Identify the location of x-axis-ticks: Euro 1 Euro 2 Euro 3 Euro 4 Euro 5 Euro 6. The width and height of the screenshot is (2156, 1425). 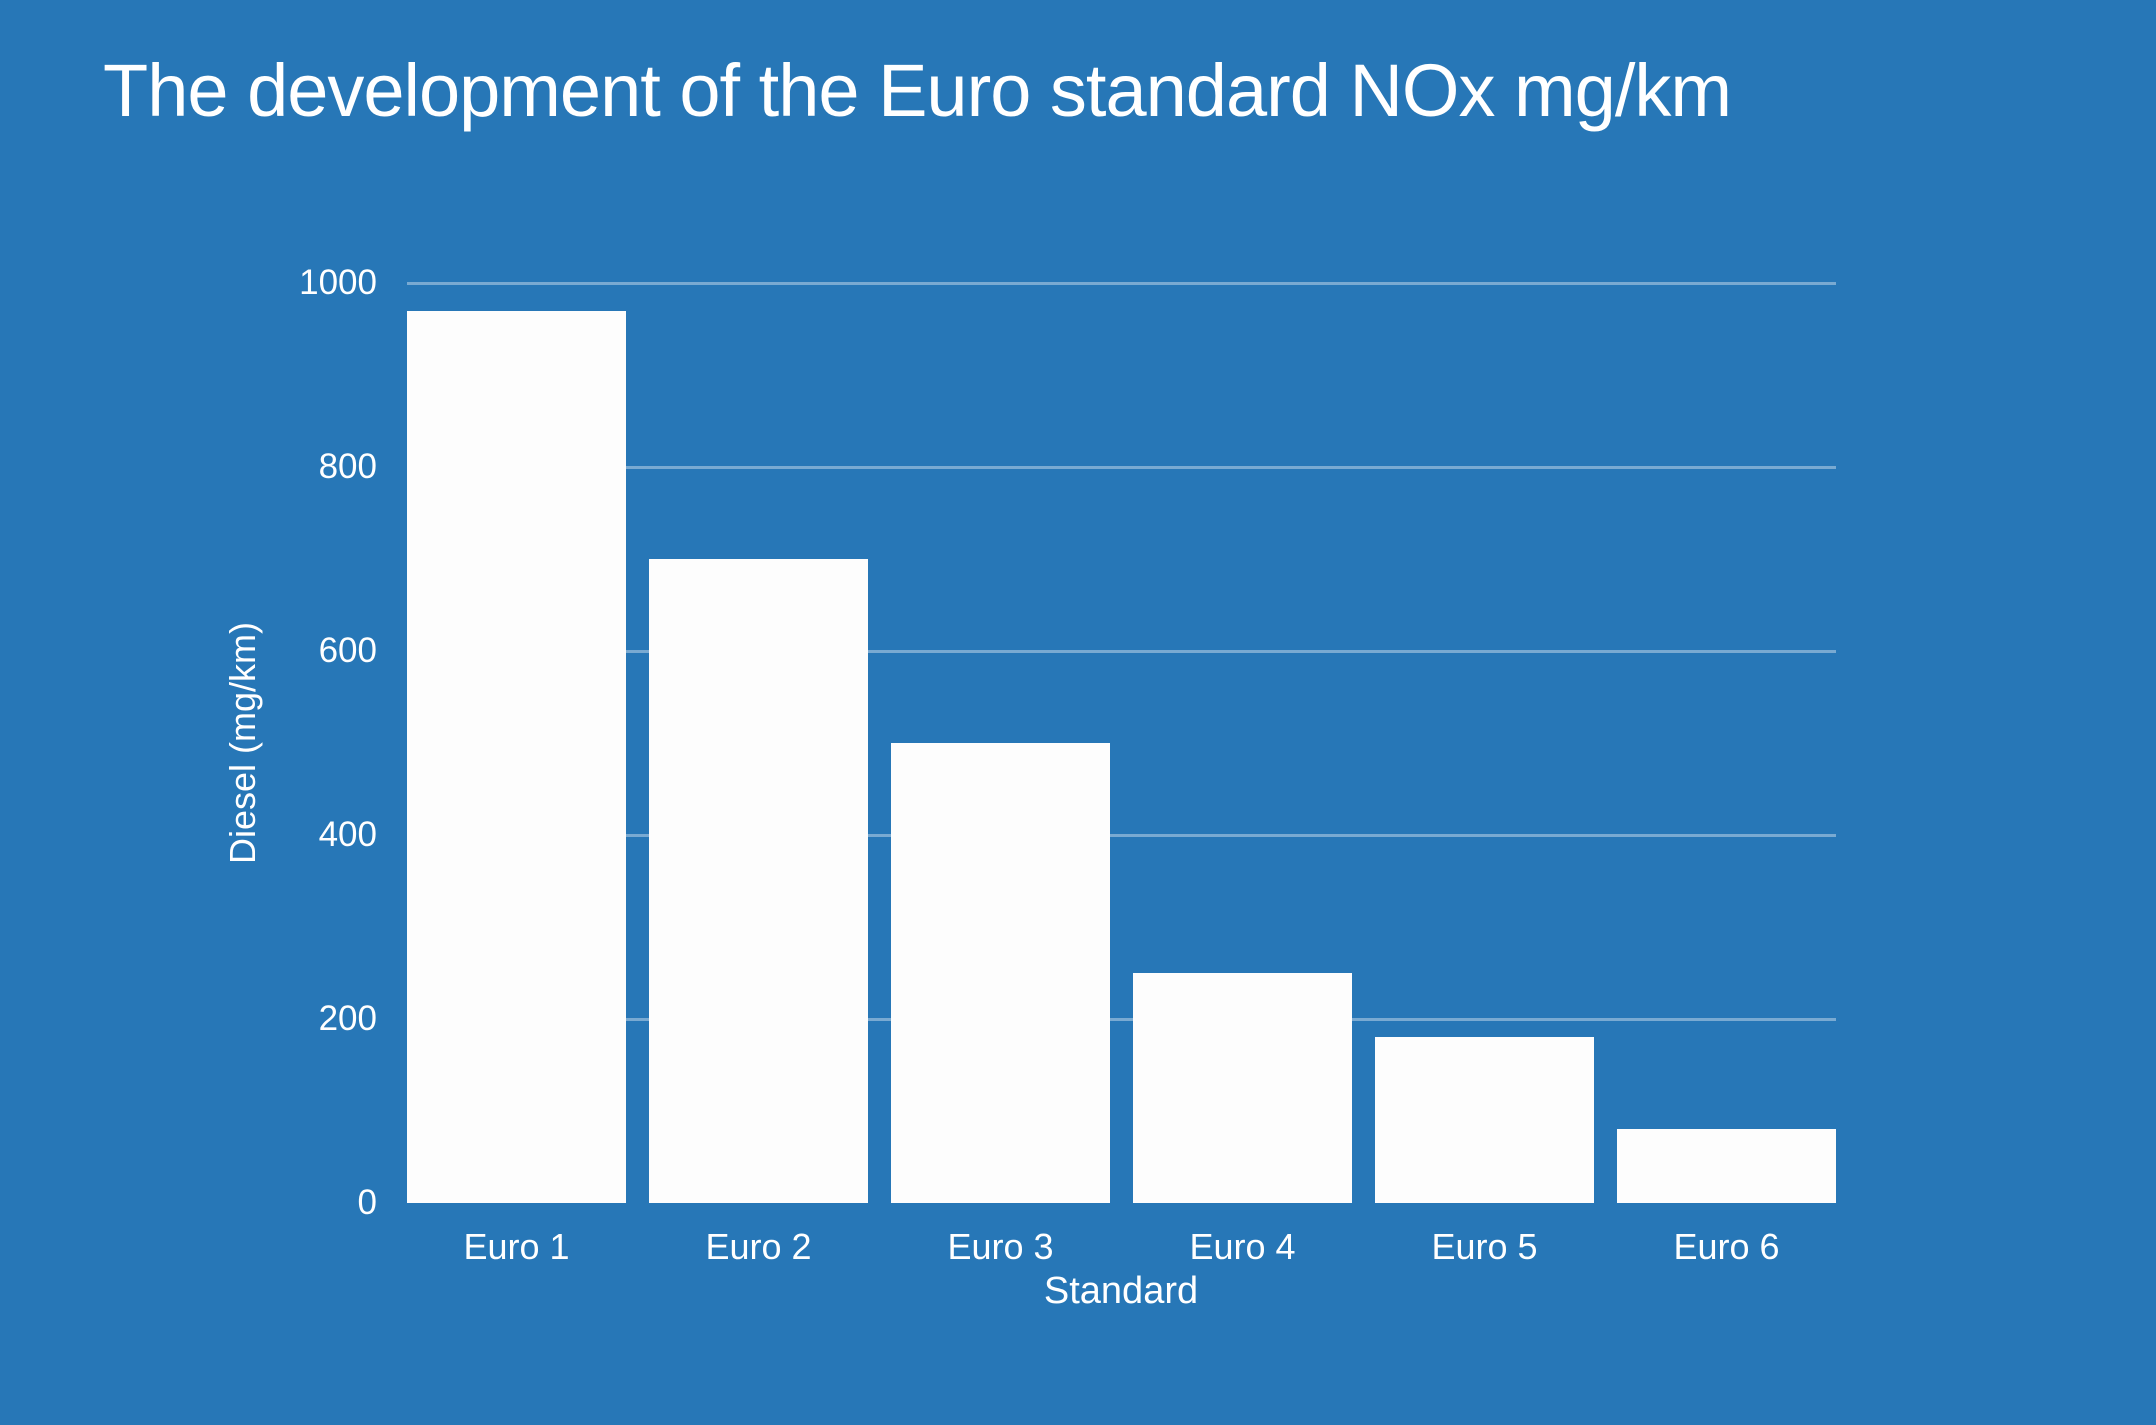
(1121, 1247).